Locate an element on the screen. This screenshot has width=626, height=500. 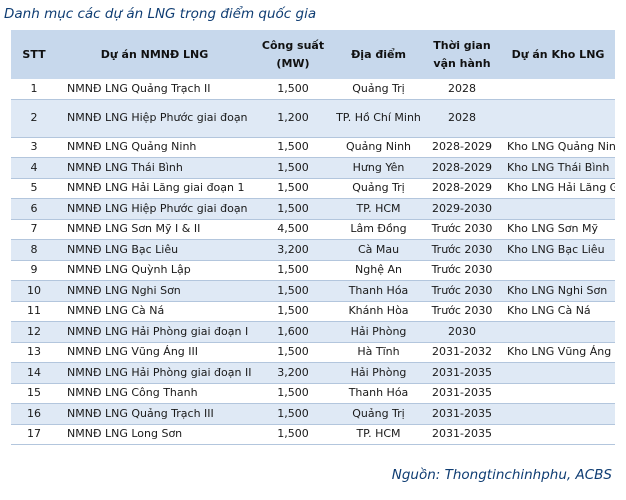
cell-lng-terminal: Kho LNG Bạc Liêu is located at coordinates (558, 250).